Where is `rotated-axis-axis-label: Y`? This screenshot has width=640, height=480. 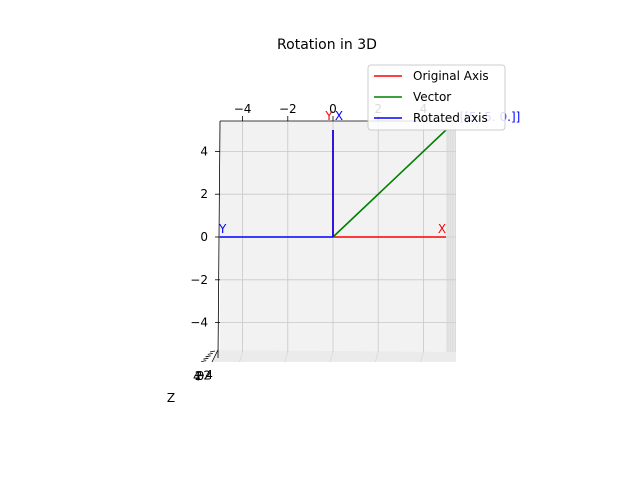 rotated-axis-axis-label: Y is located at coordinates (222, 229).